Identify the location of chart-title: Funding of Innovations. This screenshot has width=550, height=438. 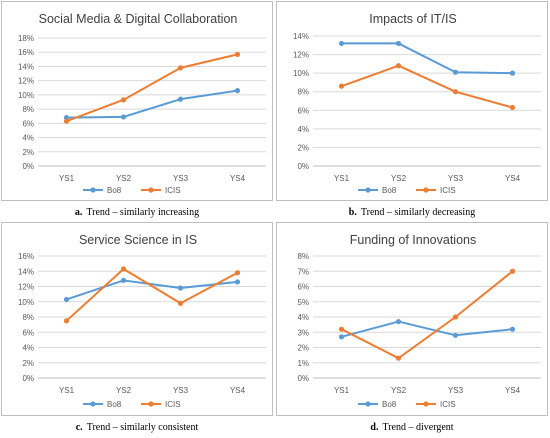
(413, 240).